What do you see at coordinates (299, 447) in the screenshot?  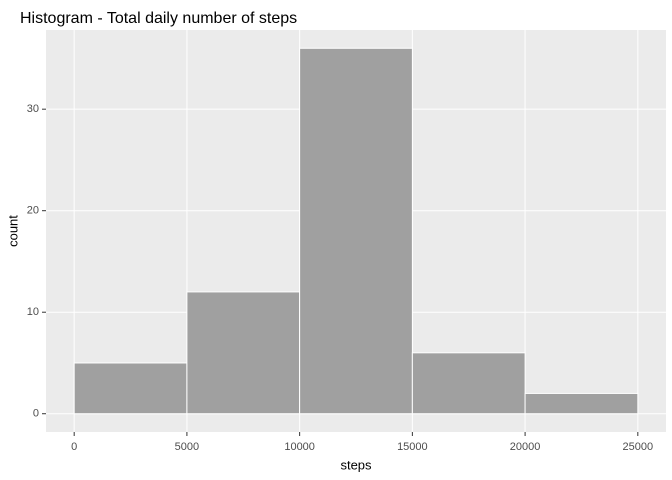 I see `x-tick-label: 10000` at bounding box center [299, 447].